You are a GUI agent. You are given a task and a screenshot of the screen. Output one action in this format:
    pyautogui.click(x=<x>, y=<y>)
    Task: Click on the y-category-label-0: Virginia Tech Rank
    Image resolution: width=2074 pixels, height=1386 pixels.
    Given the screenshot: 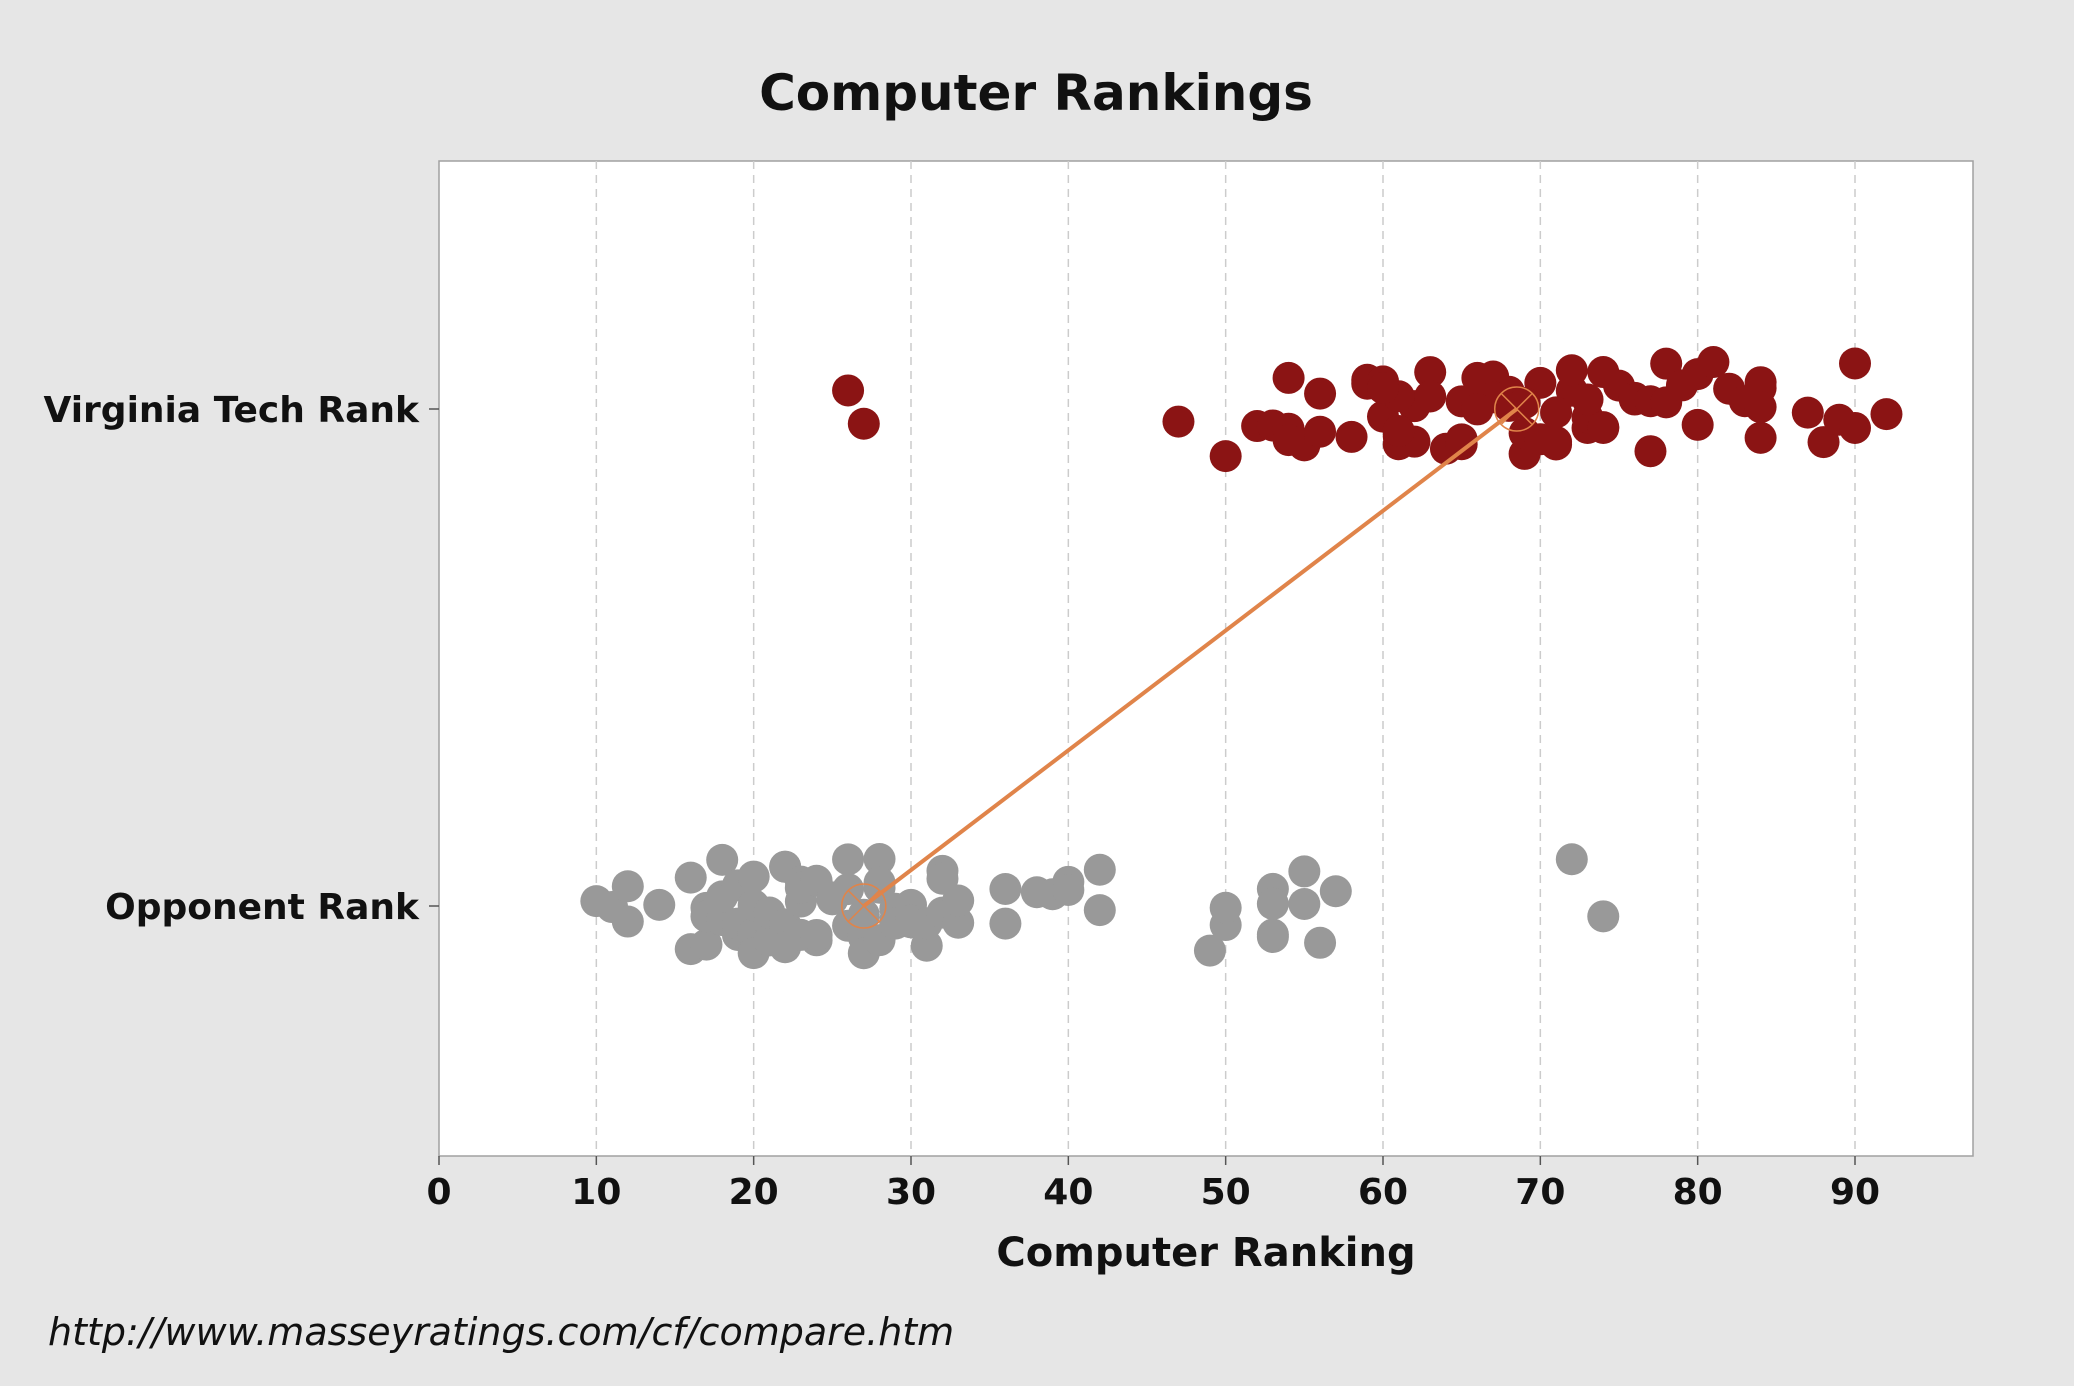 What is the action you would take?
    pyautogui.click(x=231, y=410)
    